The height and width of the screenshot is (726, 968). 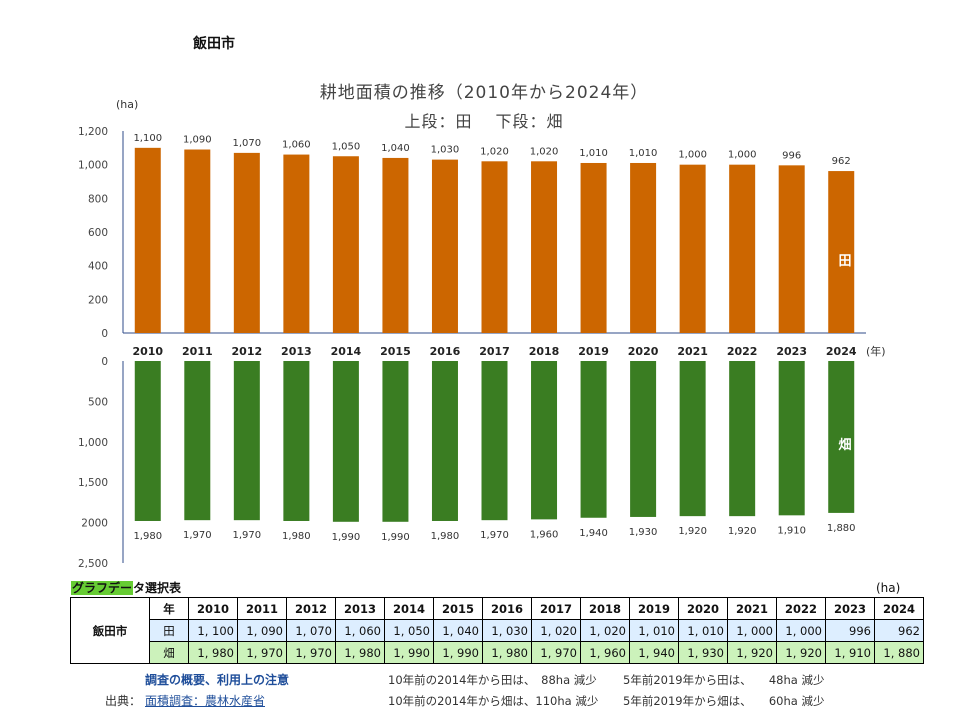 What do you see at coordinates (395, 351) in the screenshot?
I see `x-tick-label: 2015` at bounding box center [395, 351].